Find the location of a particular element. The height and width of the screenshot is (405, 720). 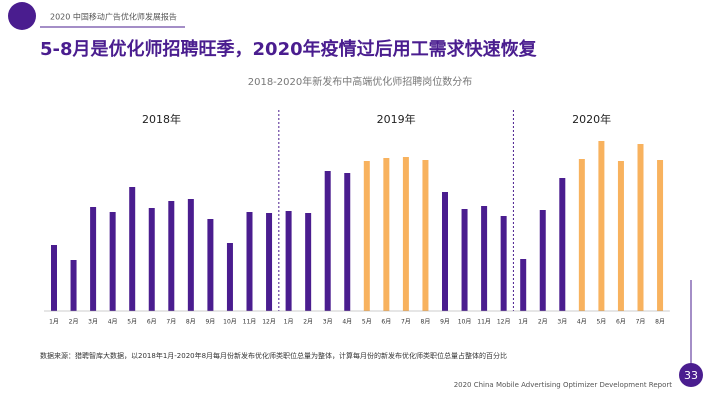

logo-dot is located at coordinates (22, 16).